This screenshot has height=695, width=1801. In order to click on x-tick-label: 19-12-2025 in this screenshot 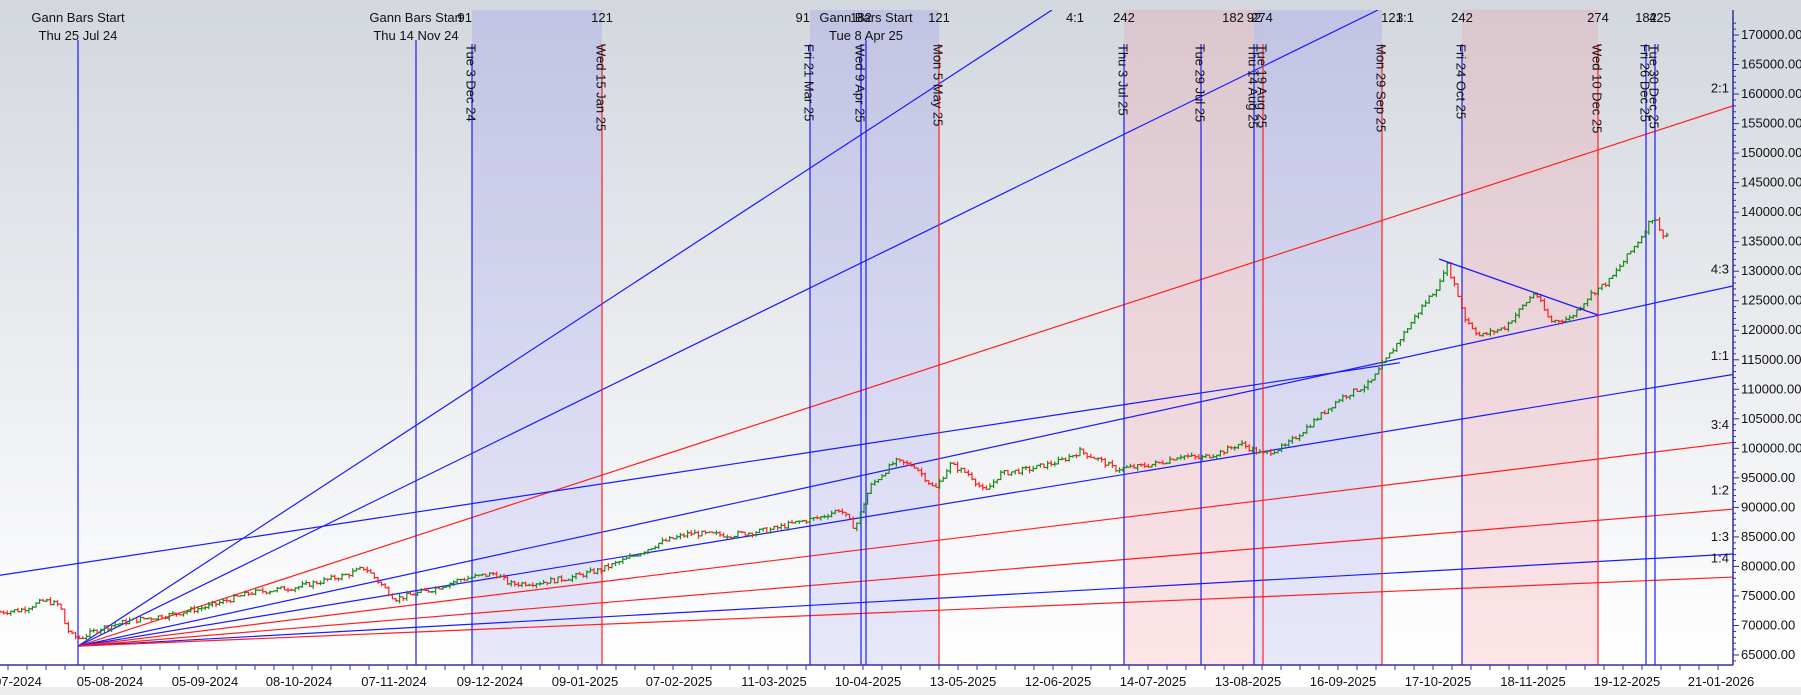, I will do `click(1627, 681)`.